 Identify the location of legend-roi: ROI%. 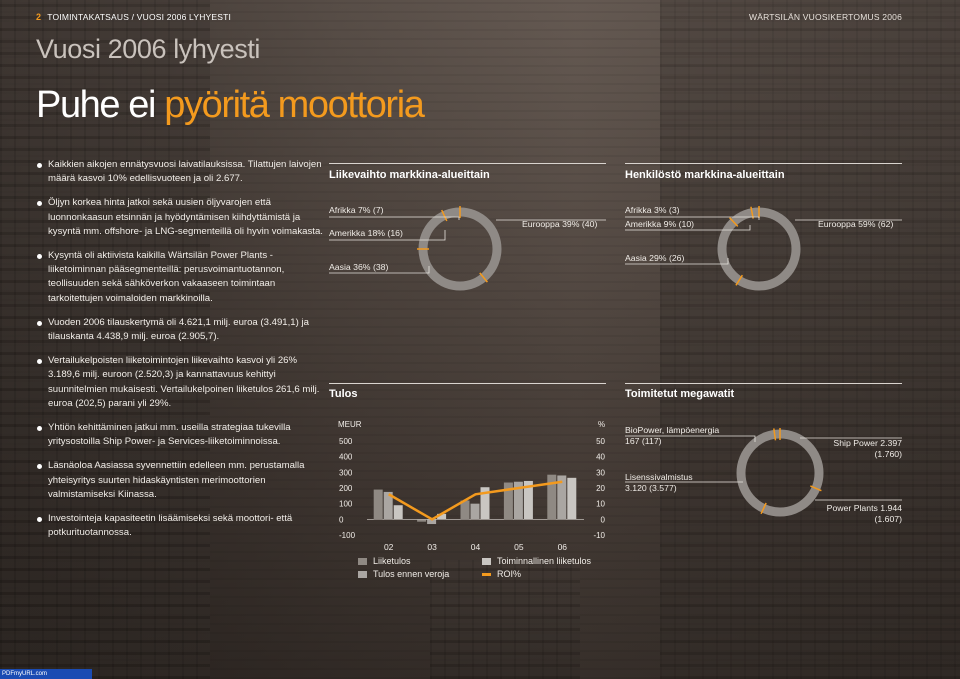
(501, 574).